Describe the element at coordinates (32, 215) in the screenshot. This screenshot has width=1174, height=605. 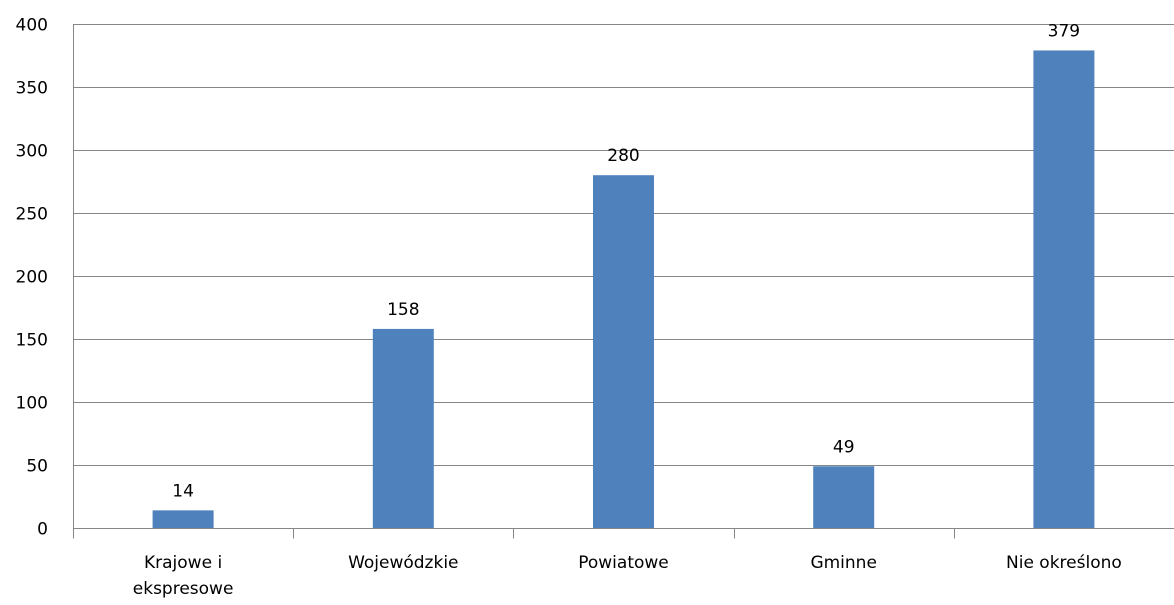
I see `y-tick-label: 250` at that location.